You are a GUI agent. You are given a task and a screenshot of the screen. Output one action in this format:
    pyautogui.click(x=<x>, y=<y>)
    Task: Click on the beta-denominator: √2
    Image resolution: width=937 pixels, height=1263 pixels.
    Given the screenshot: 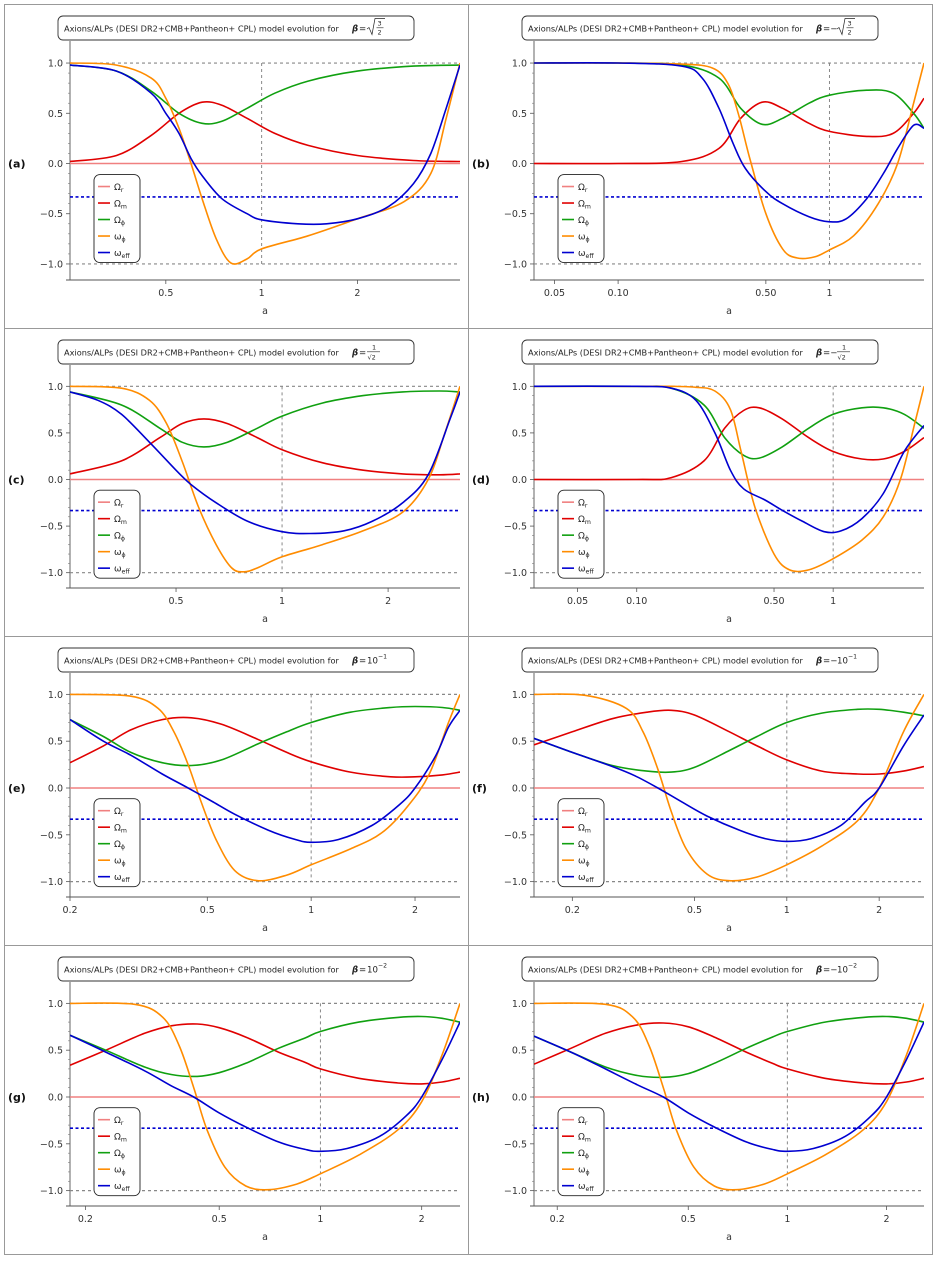 What is the action you would take?
    pyautogui.click(x=842, y=358)
    